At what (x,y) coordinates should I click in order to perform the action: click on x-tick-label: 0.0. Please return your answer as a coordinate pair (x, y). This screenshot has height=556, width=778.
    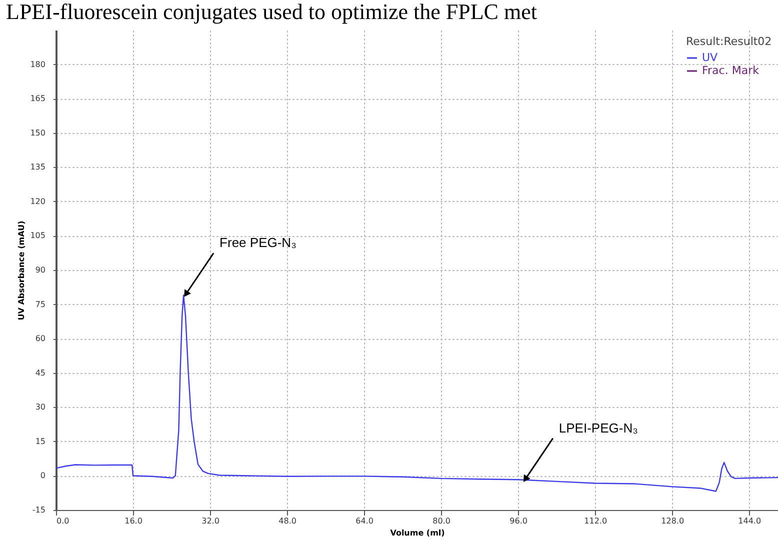
    Looking at the image, I should click on (63, 521).